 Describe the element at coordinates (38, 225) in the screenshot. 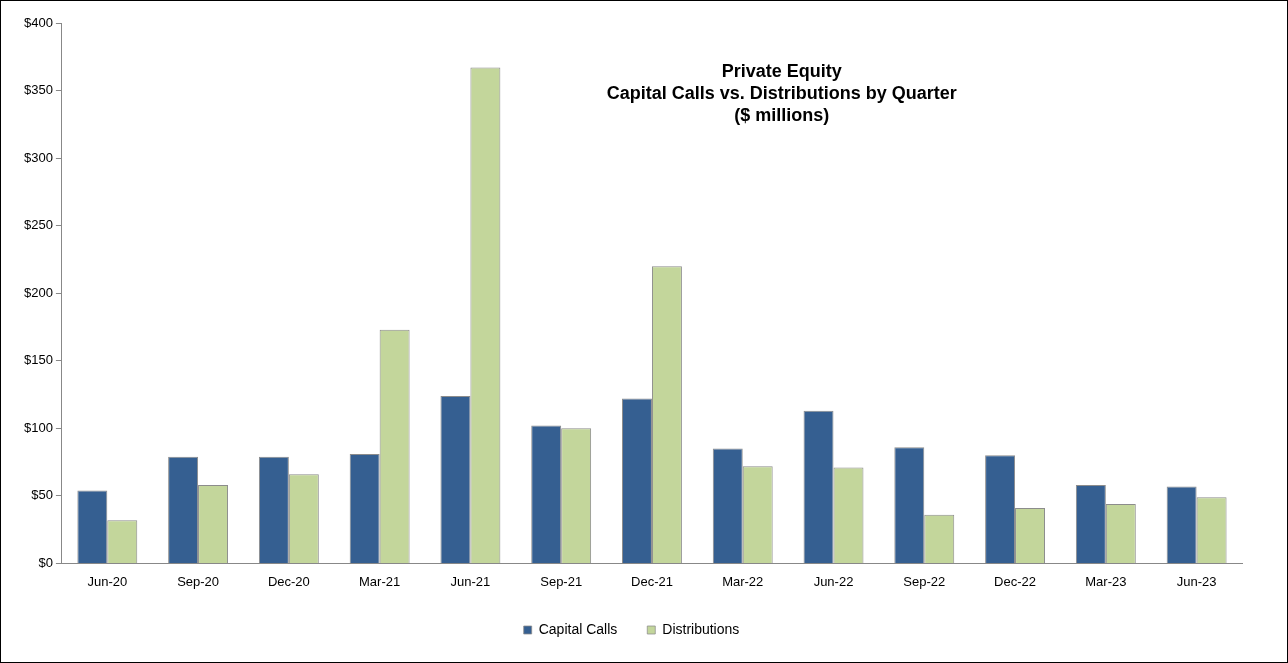

I see `y-tick-label: $250` at that location.